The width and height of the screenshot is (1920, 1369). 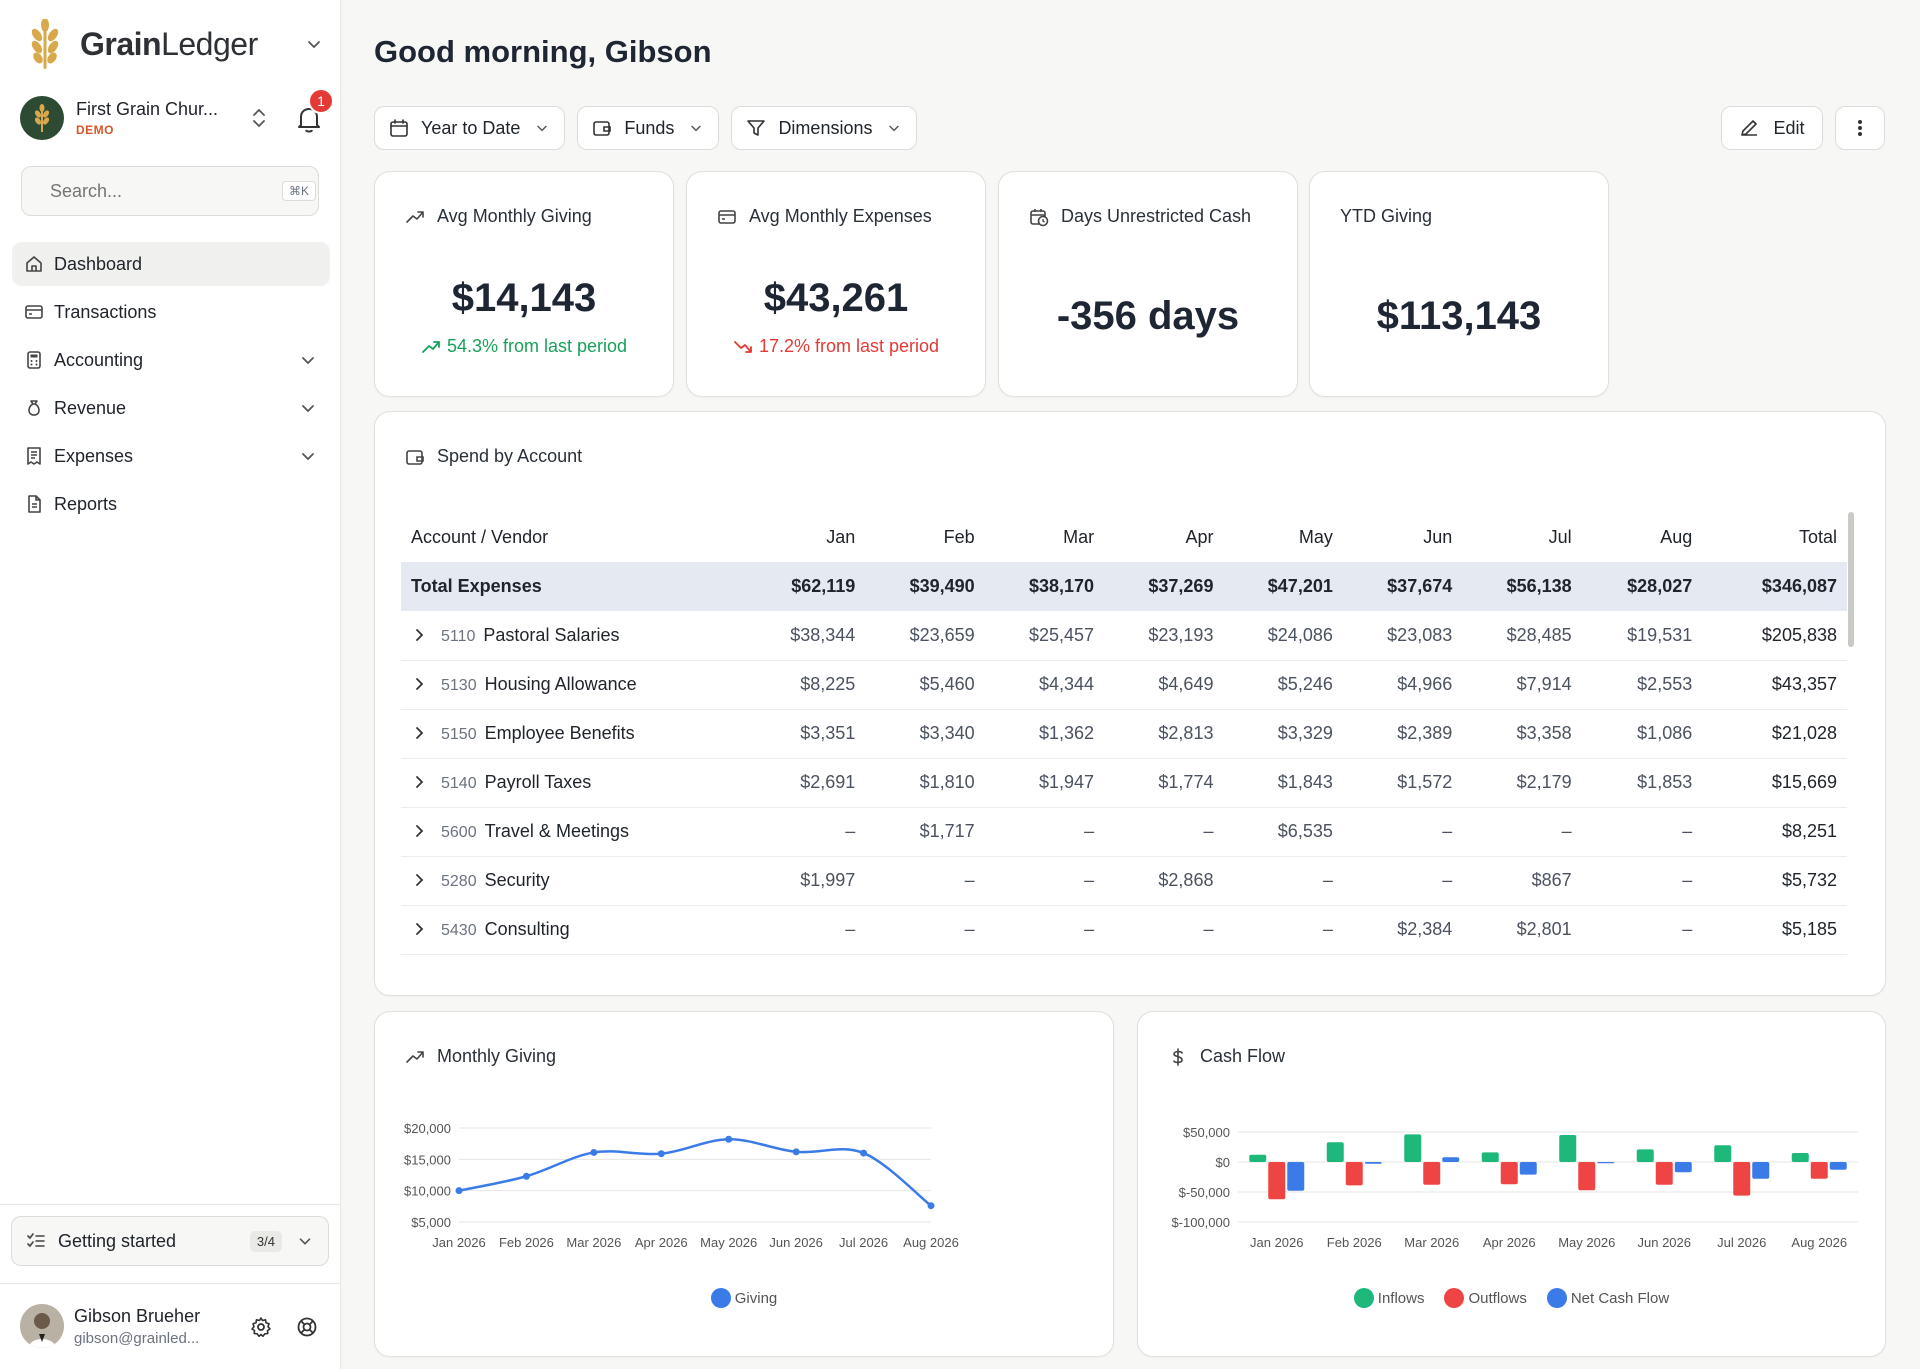 I want to click on more-options-button, so click(x=1860, y=128).